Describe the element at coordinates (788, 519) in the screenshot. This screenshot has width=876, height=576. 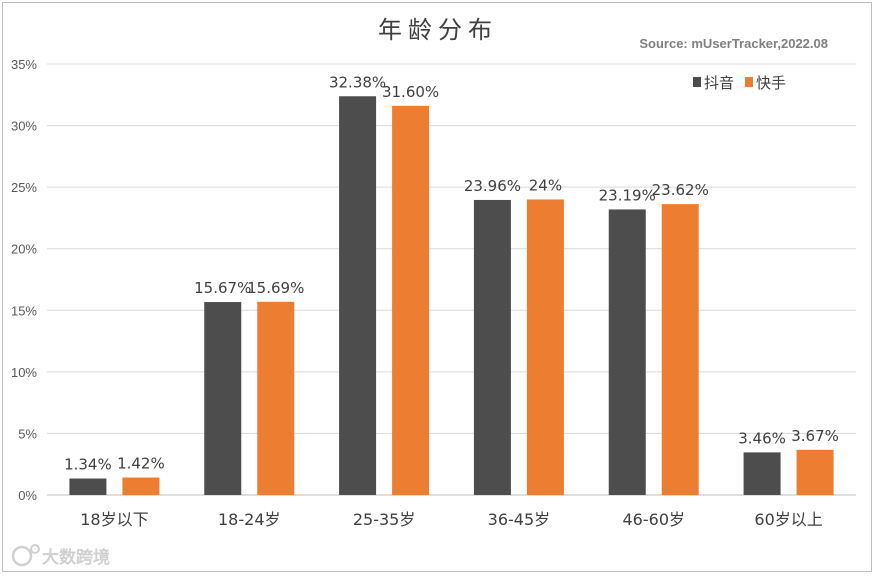
I see `x-category-label: 60岁以上` at that location.